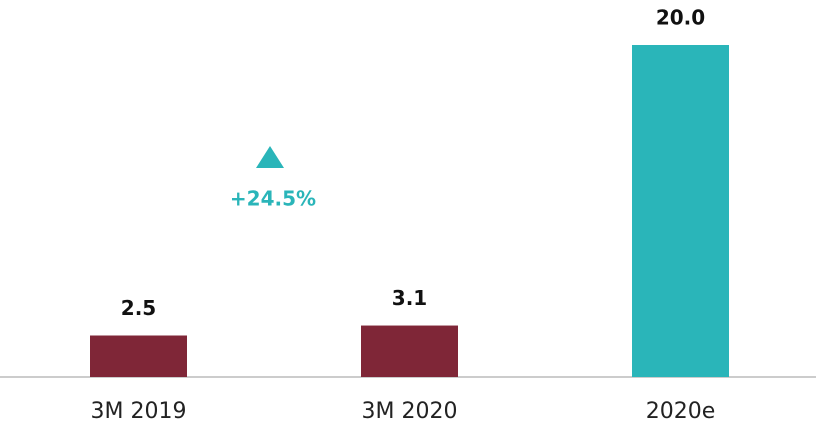 The image size is (816, 430). I want to click on x-tick-label: 2020e, so click(681, 411).